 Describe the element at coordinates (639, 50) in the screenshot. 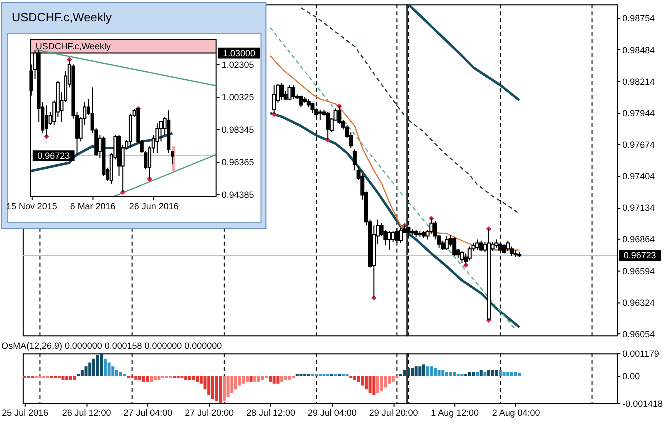

I see `y-tick-label: 0.98484` at that location.